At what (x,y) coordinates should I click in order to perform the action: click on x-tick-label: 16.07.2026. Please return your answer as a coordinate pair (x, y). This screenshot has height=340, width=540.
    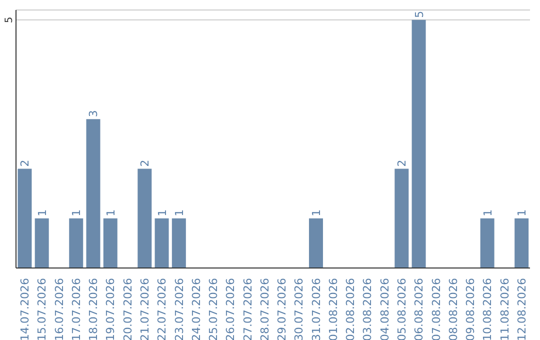
    Looking at the image, I should click on (59, 309).